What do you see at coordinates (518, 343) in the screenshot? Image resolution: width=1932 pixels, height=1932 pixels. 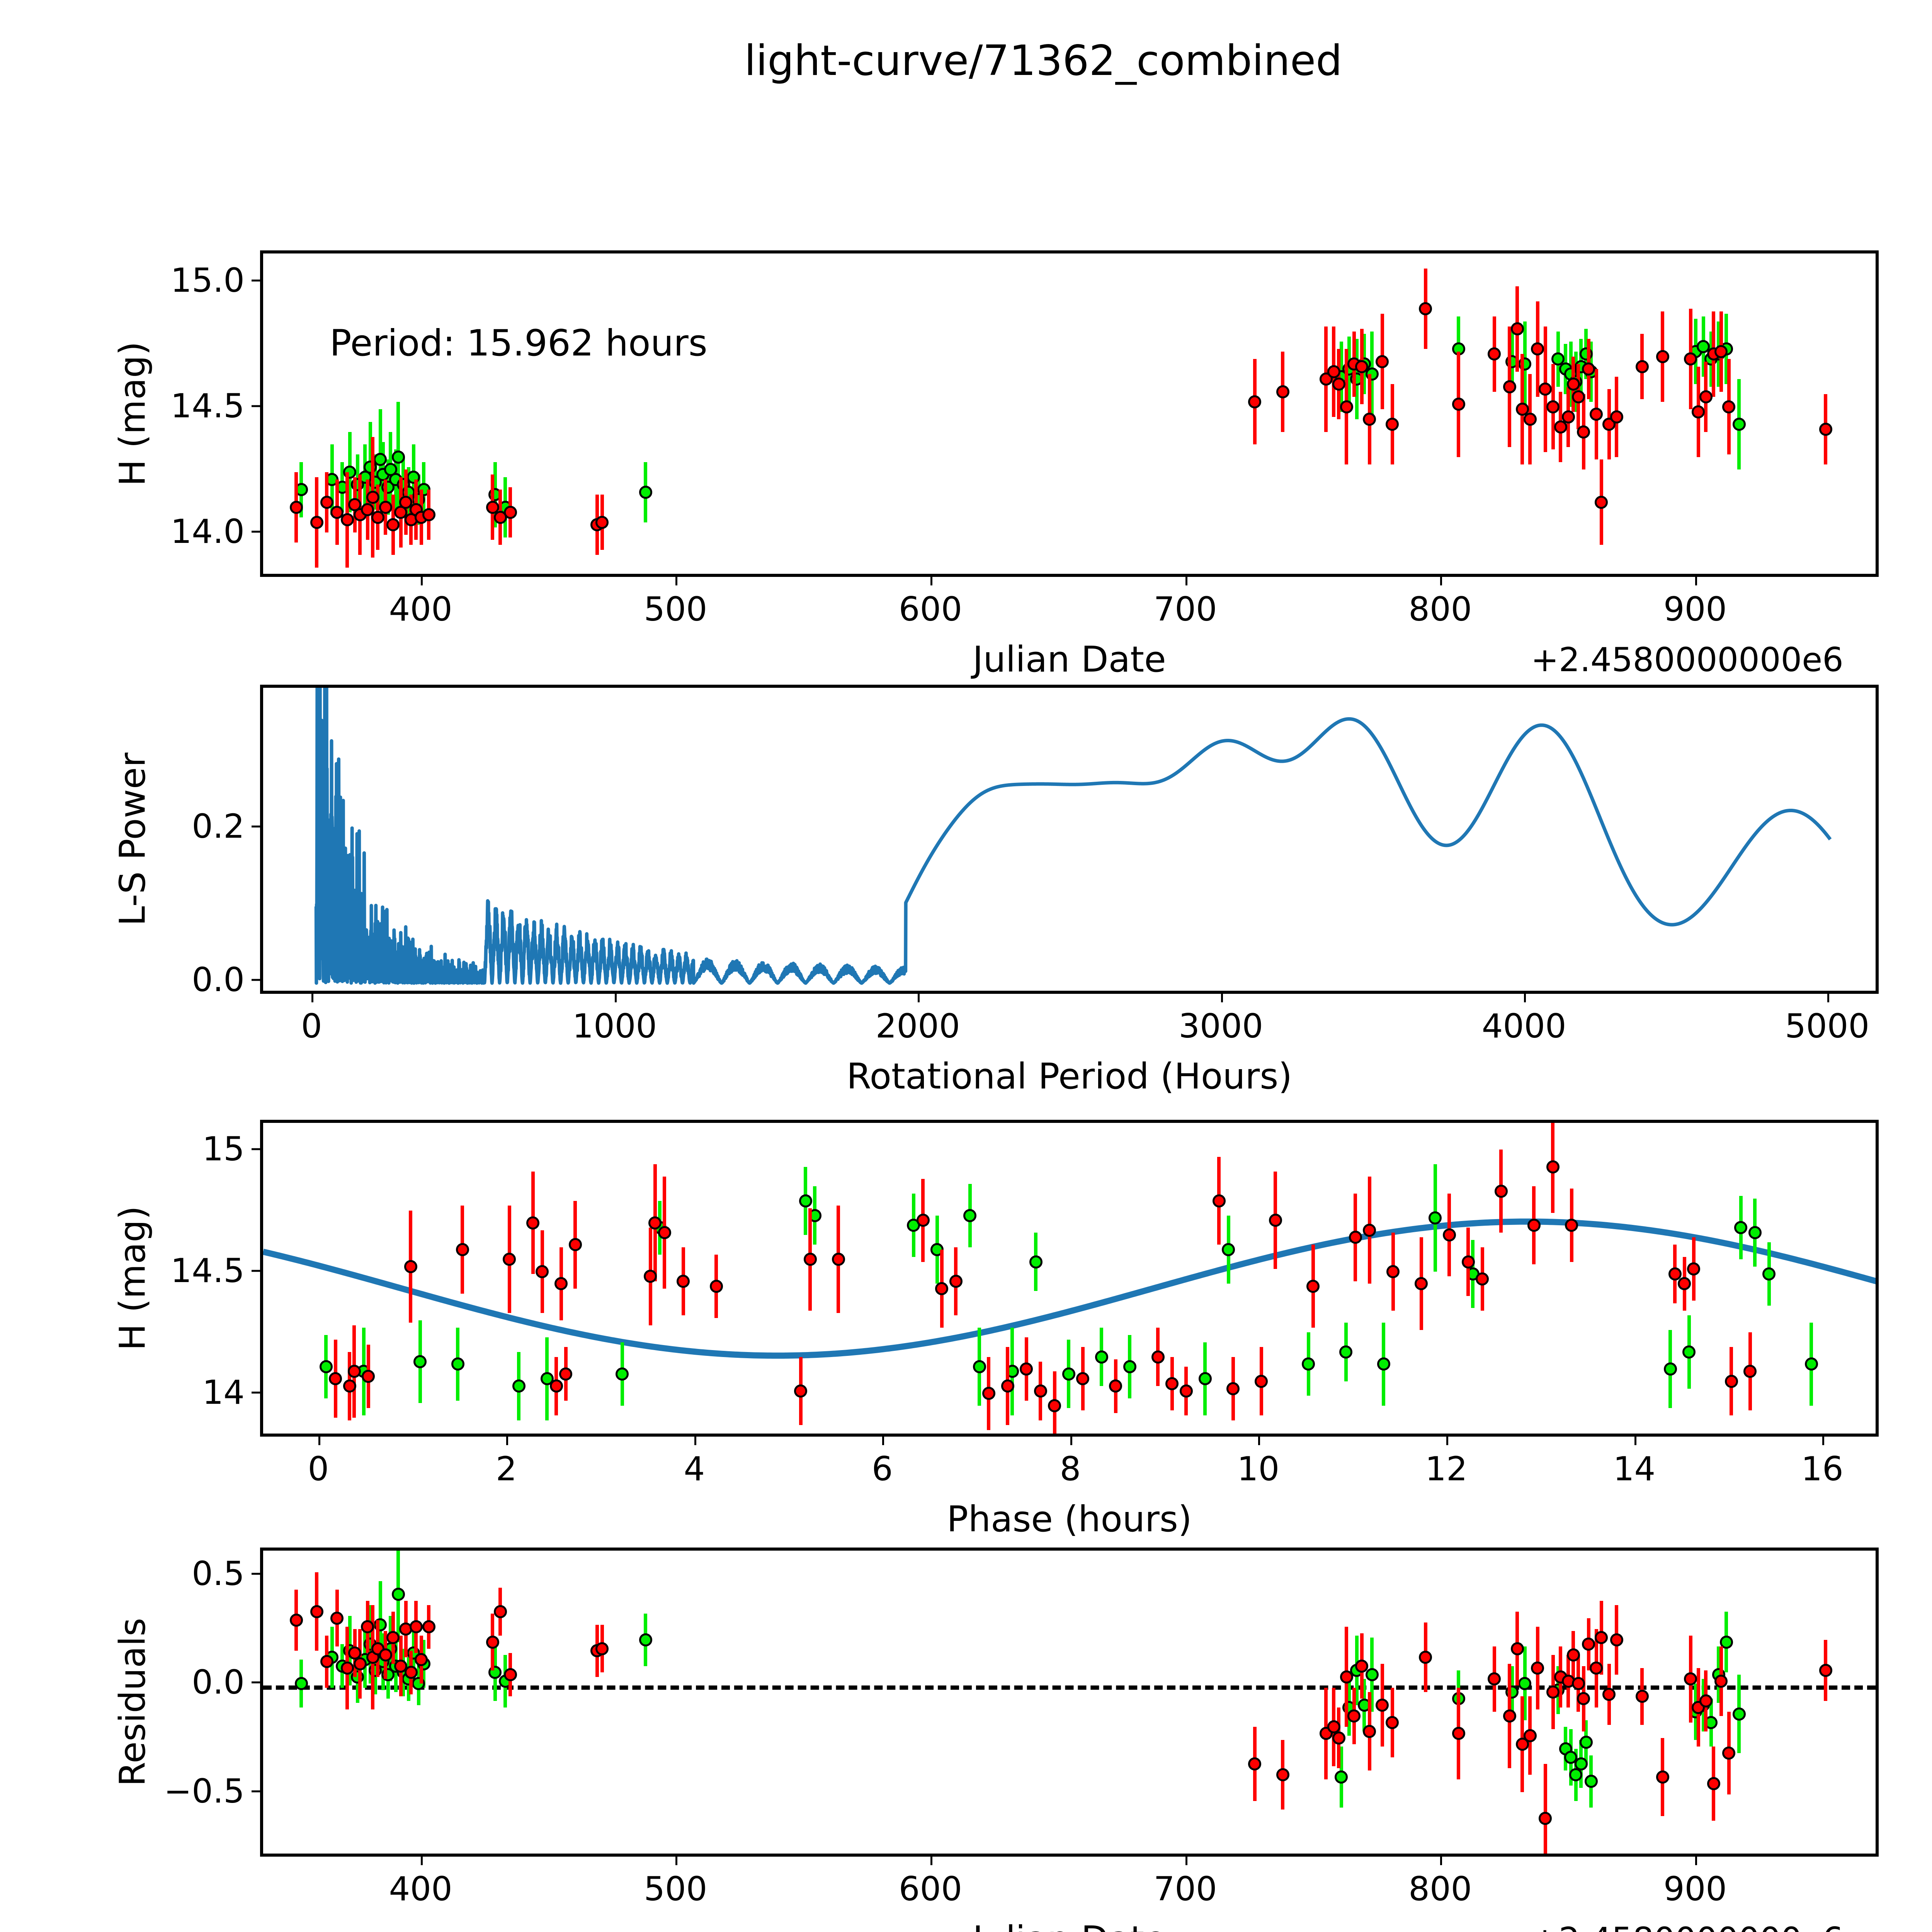 I see `period-annotation: Period: 15.962 hours` at bounding box center [518, 343].